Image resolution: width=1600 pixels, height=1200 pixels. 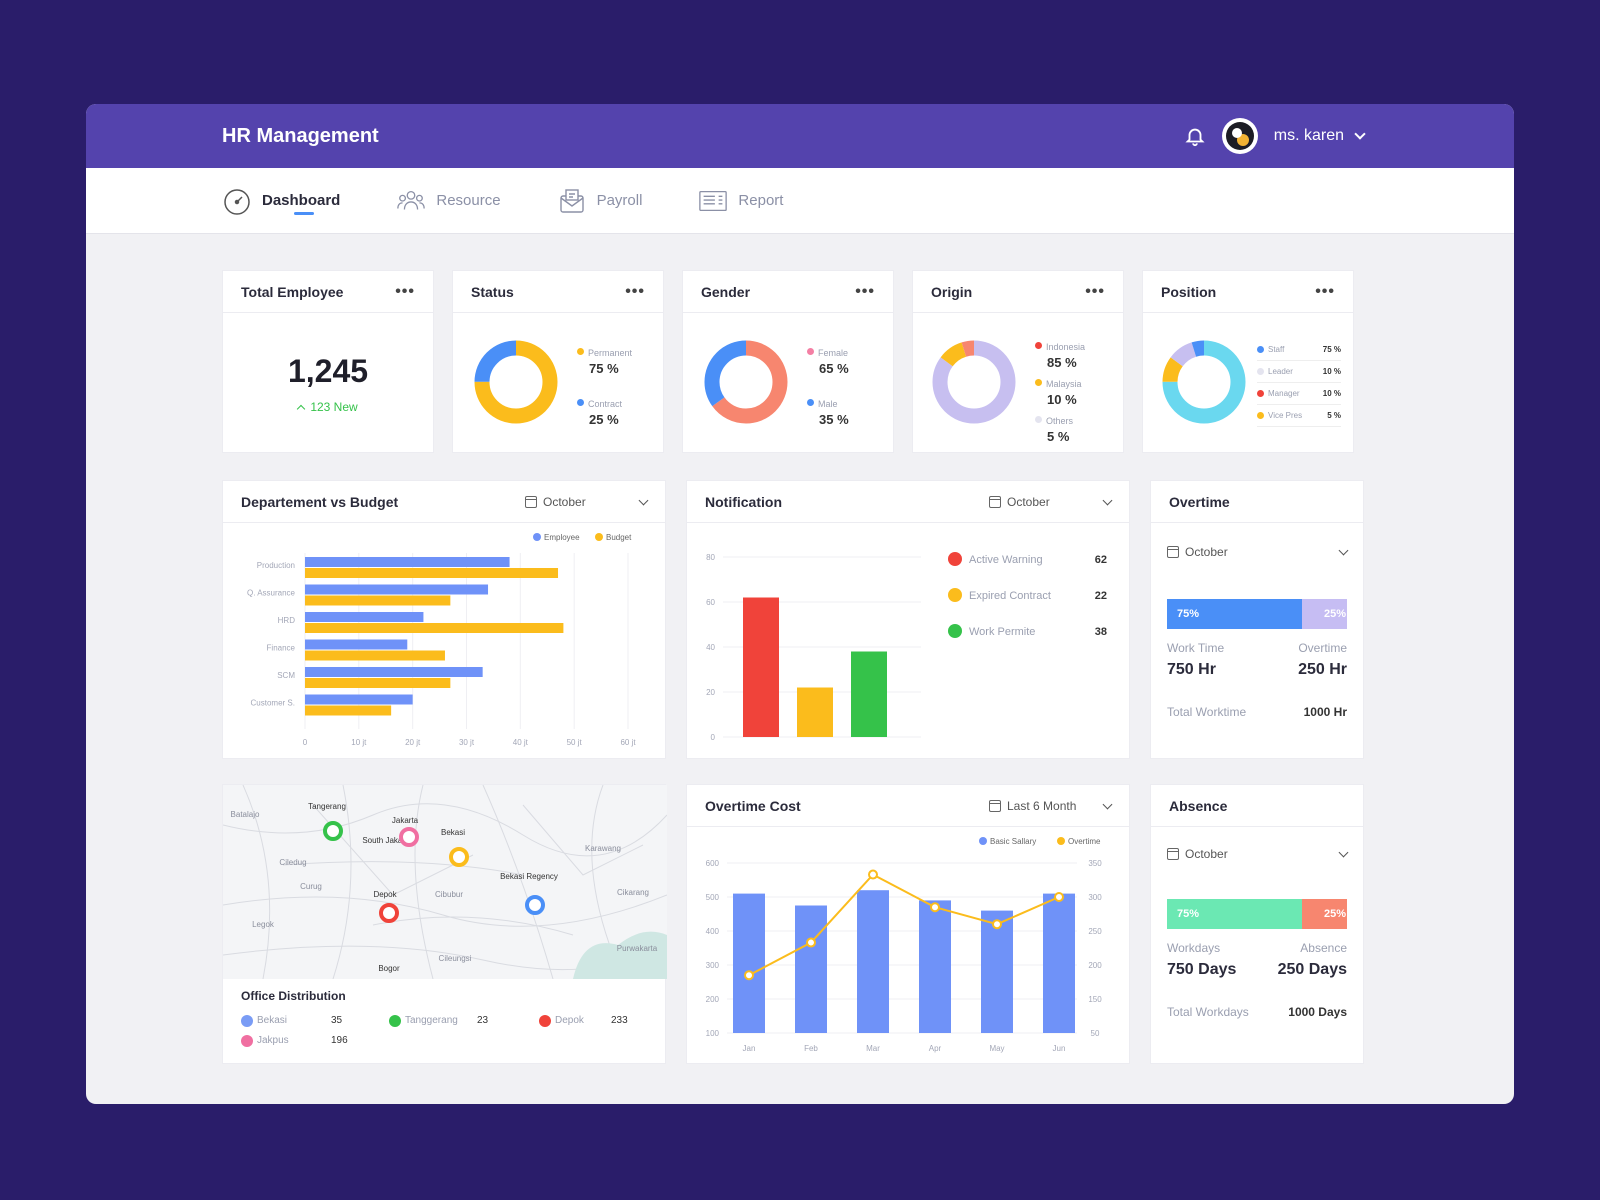 What do you see at coordinates (245, 814) in the screenshot?
I see `map-place-label: Batalajo` at bounding box center [245, 814].